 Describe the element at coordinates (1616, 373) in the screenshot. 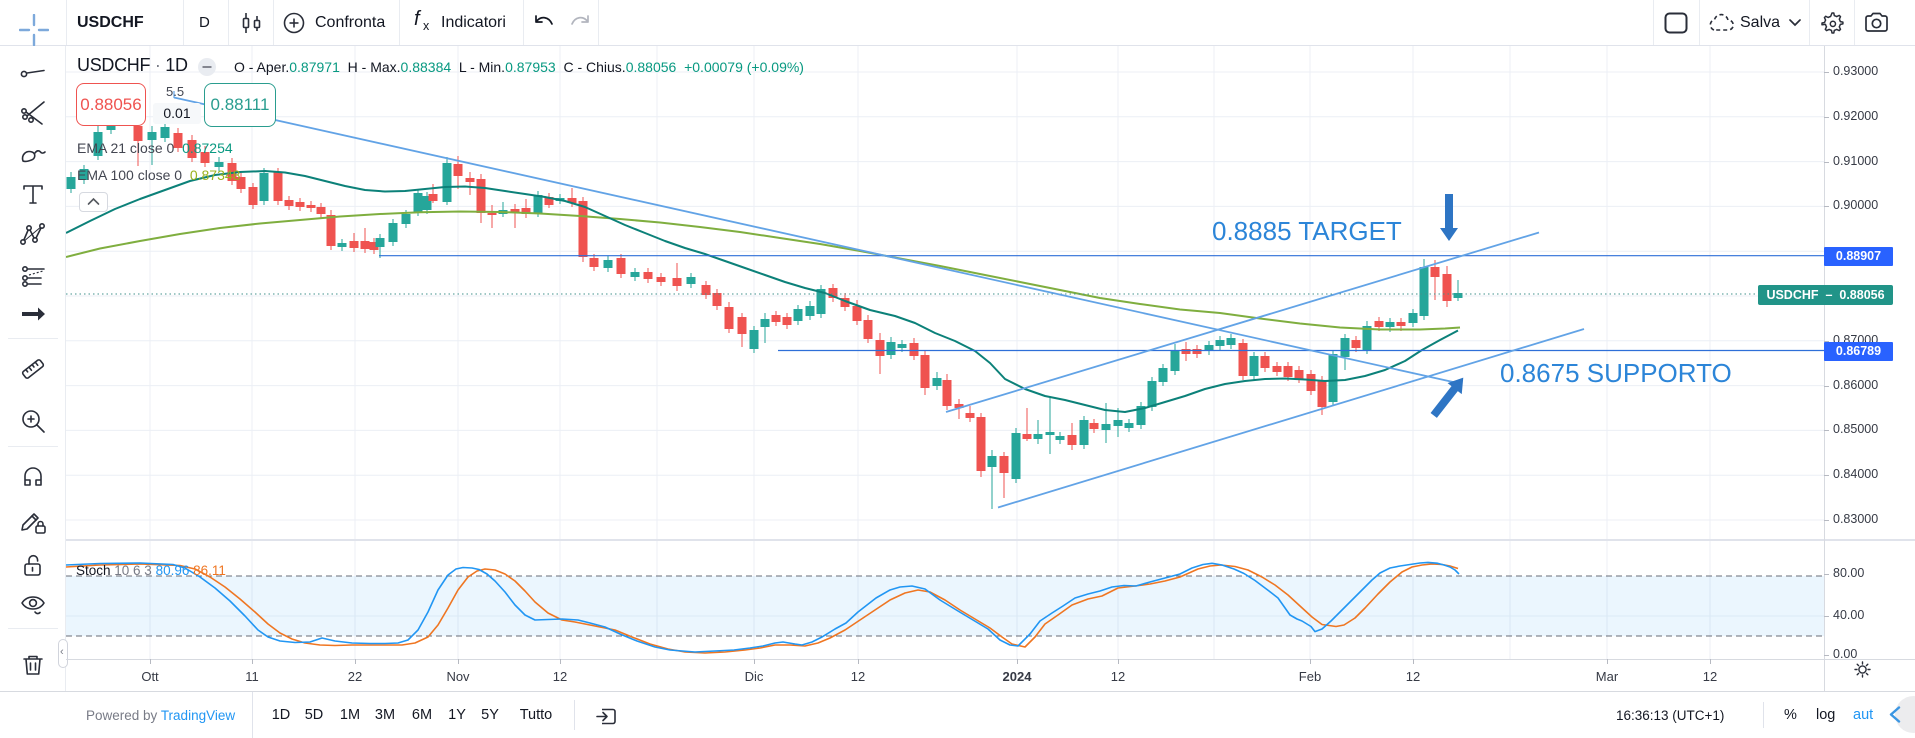

I see `svg-text: 0.8675 SUPPORTO` at that location.